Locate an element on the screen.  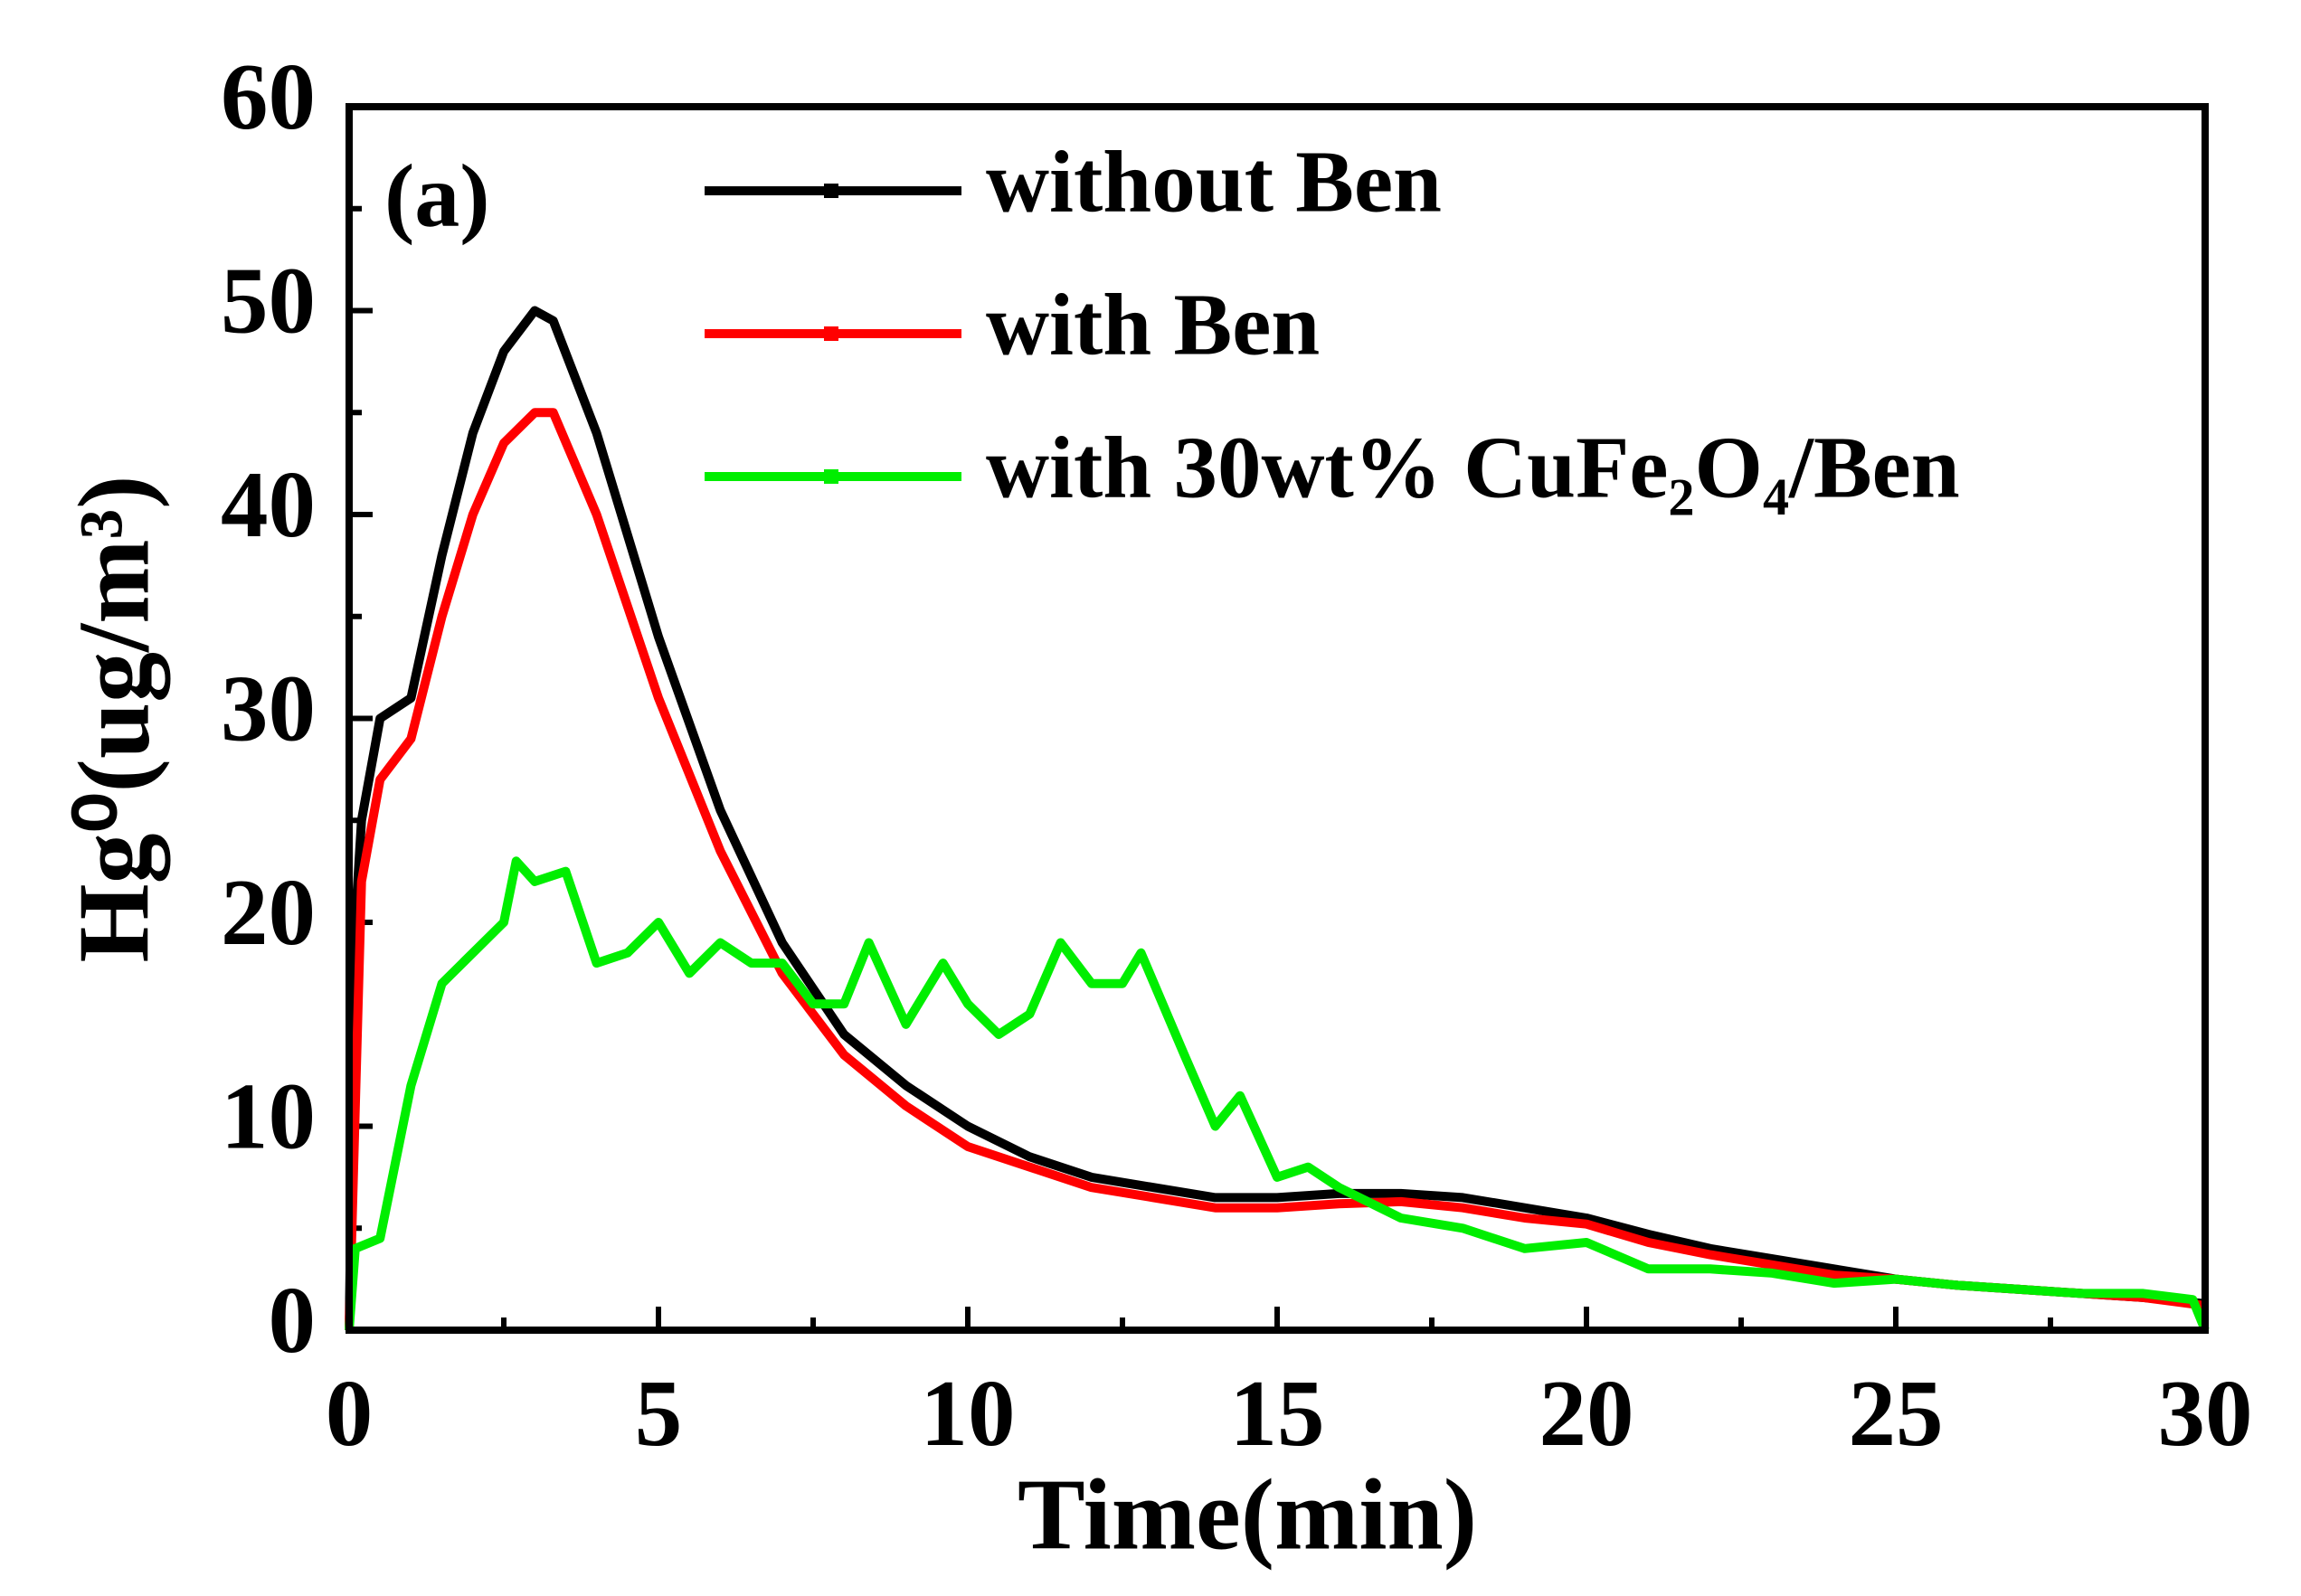
y-axis-title: Hg⁰(ug/m³) is located at coordinates (115, 720).